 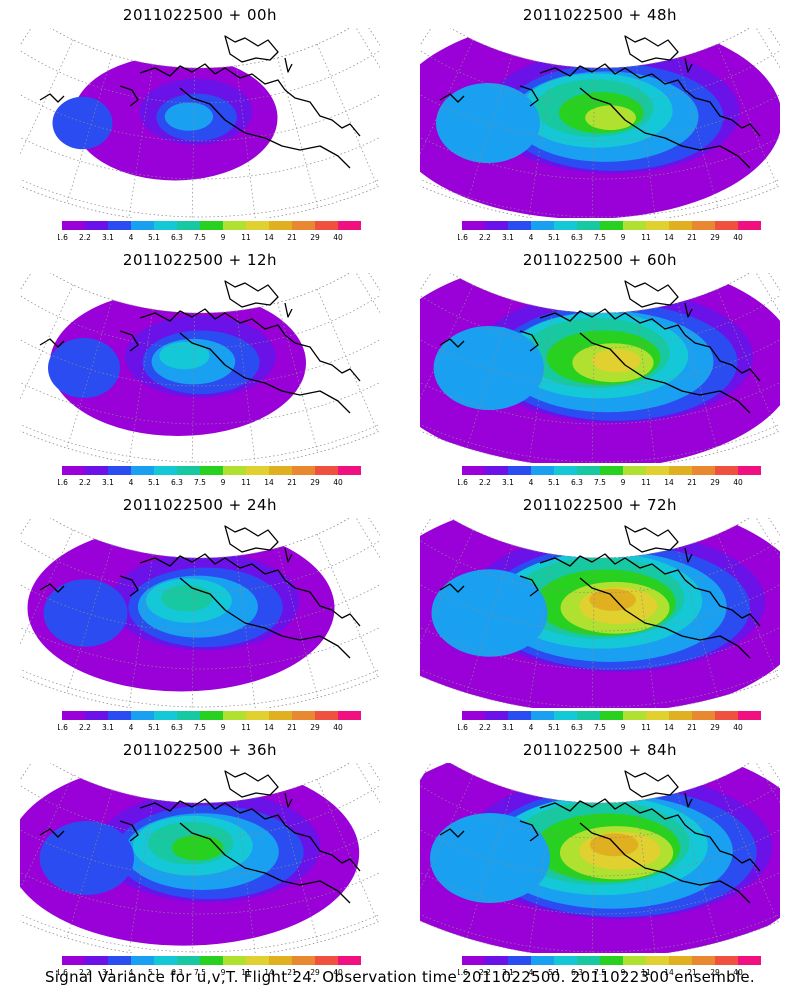 I want to click on colorbar-label: 40, so click(x=338, y=237).